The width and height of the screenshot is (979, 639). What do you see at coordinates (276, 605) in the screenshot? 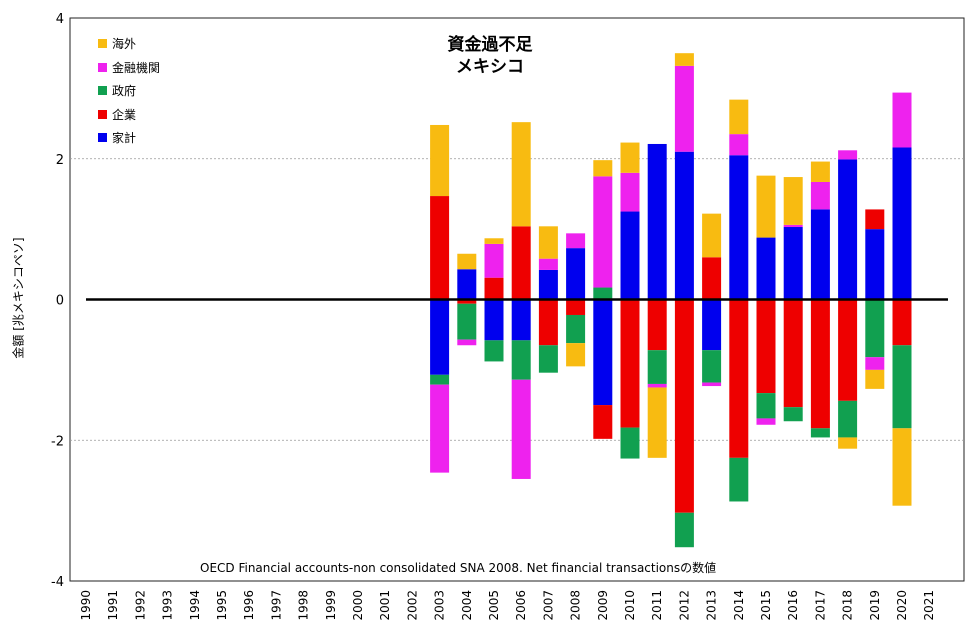
I see `x-tick-label: 1997` at bounding box center [276, 605].